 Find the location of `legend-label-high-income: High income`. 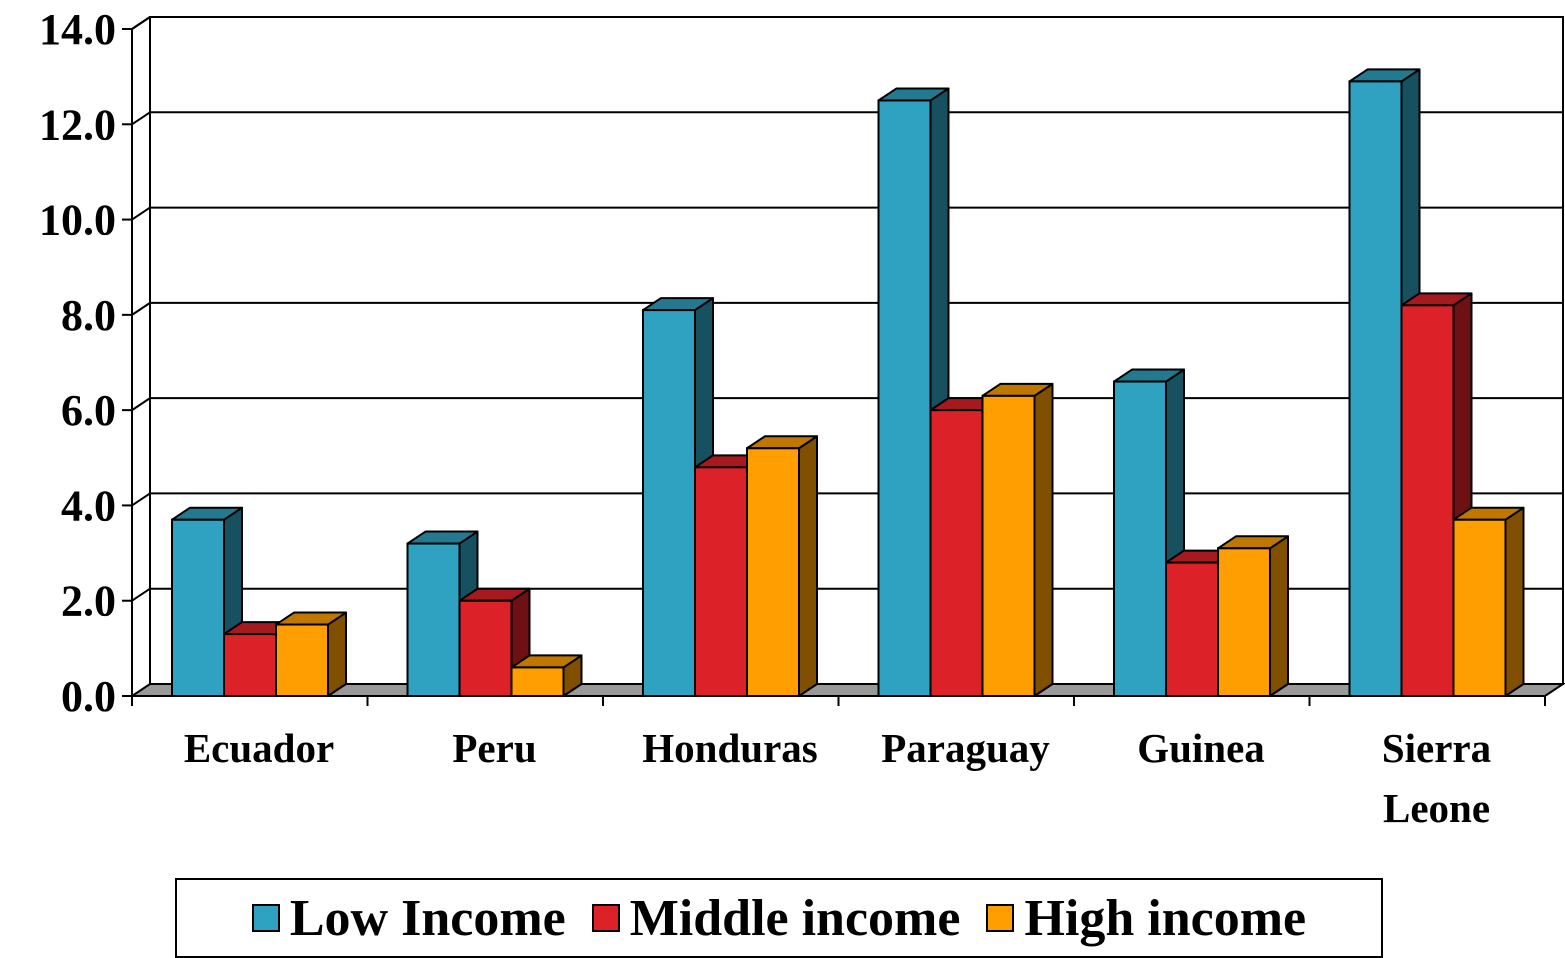

legend-label-high-income: High income is located at coordinates (1165, 918).